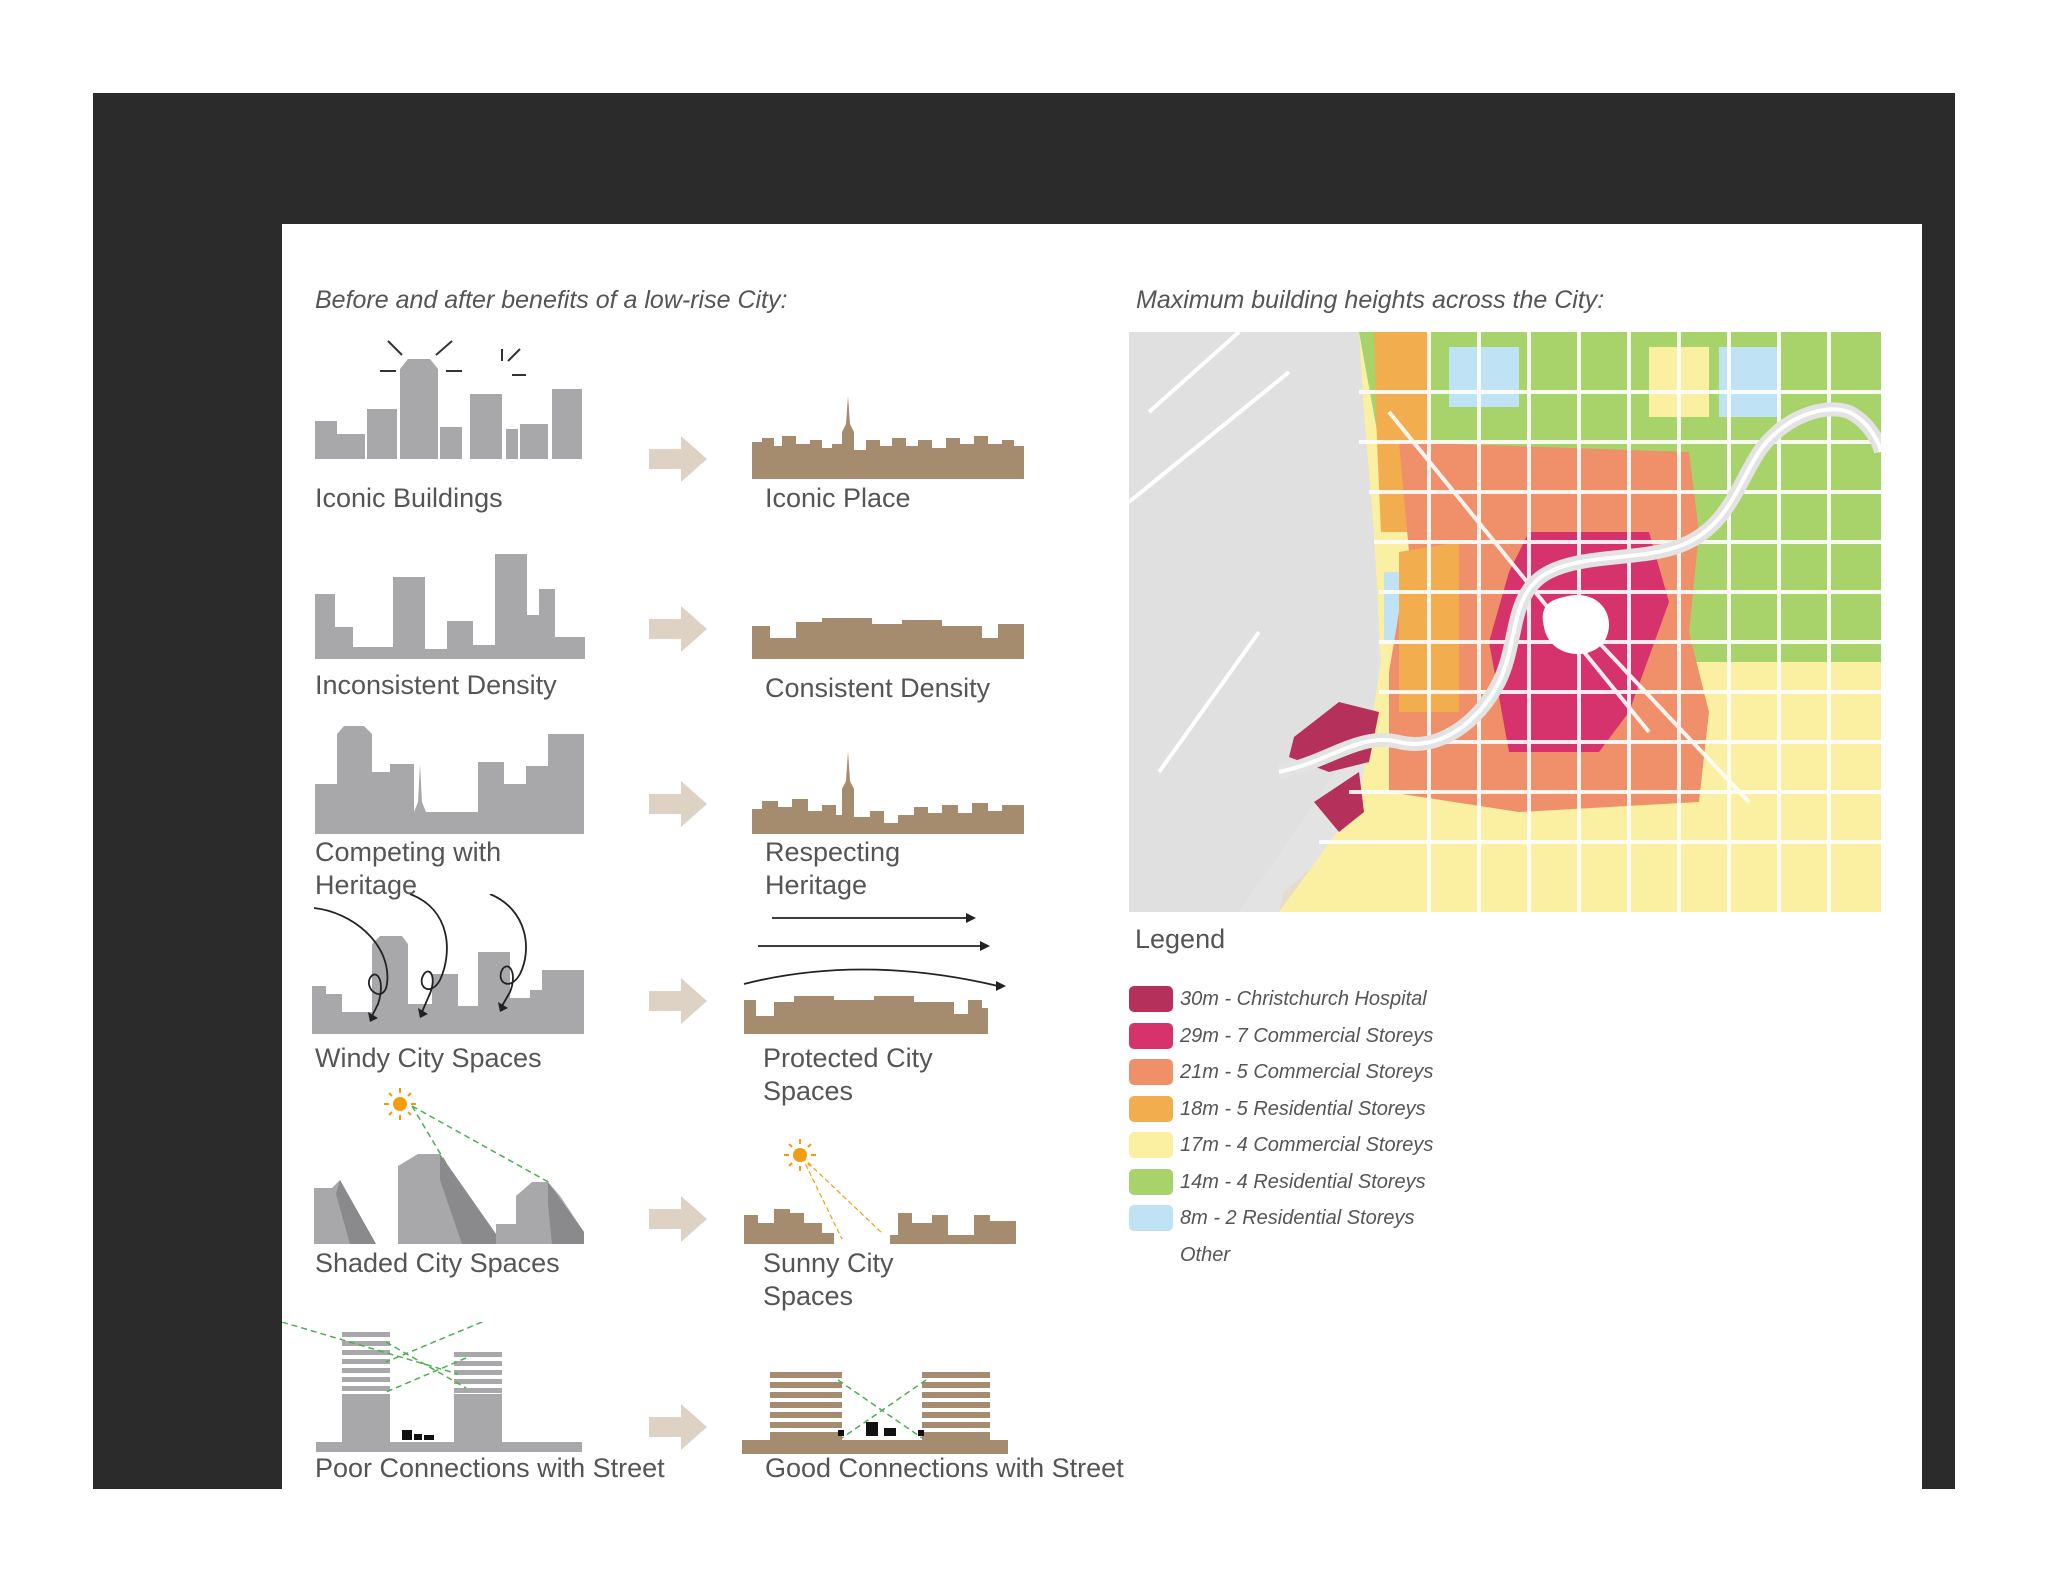 The height and width of the screenshot is (1582, 2048). I want to click on legend-label: 29m - 7 Commercial Storeys, so click(1307, 1035).